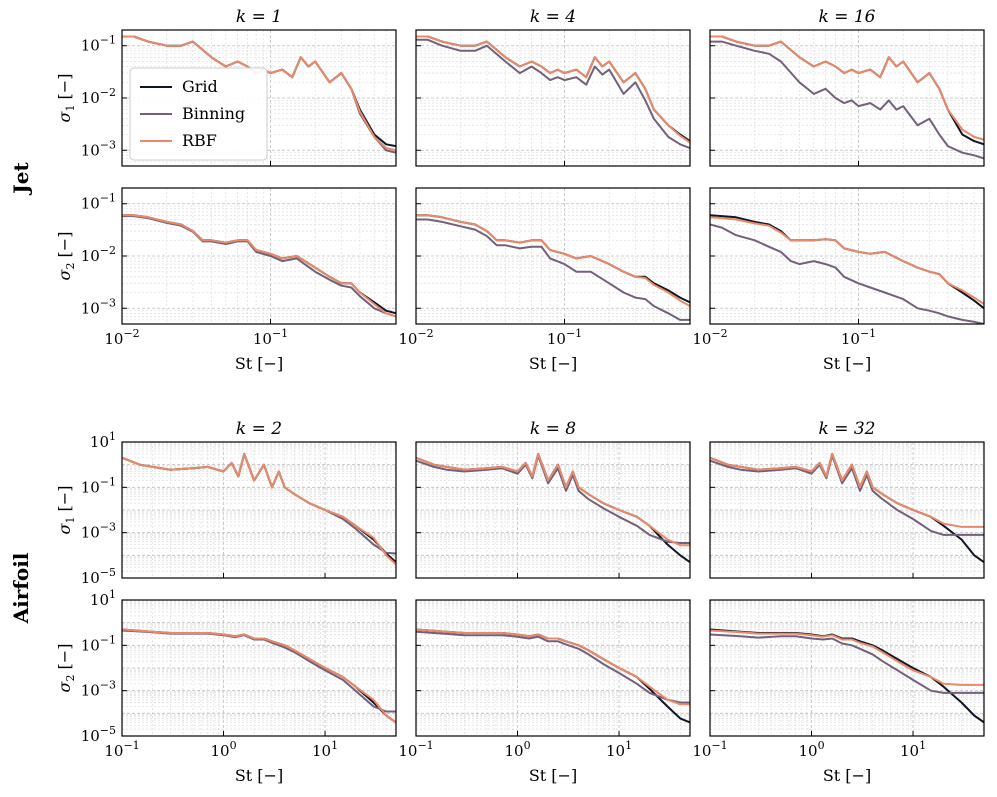  I want to click on subplot-8: k = 8, so click(553, 499).